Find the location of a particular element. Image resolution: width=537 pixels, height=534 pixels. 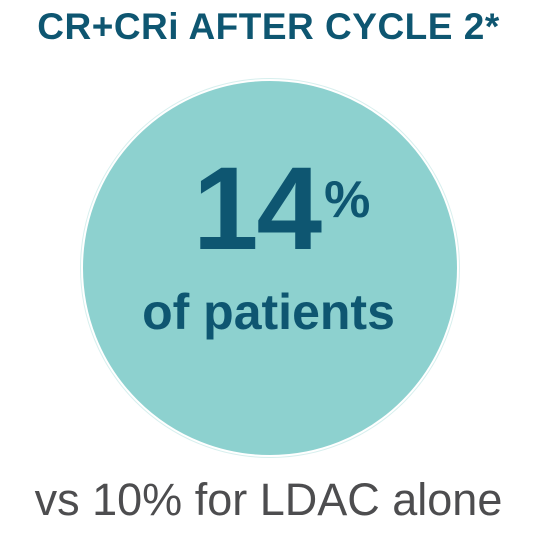

stat-unit: % is located at coordinates (347, 200).